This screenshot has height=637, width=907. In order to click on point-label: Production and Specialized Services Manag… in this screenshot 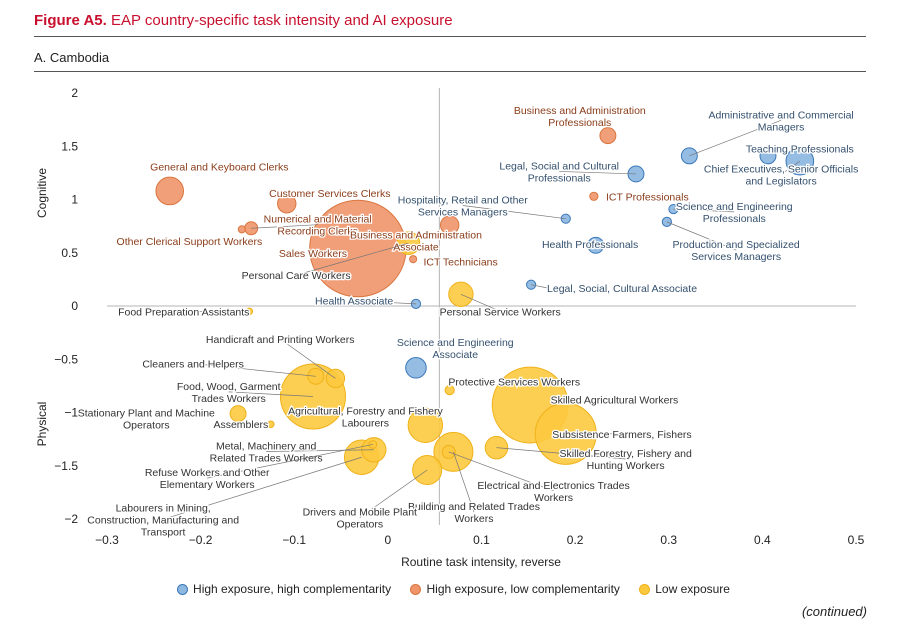, I will do `click(736, 251)`.